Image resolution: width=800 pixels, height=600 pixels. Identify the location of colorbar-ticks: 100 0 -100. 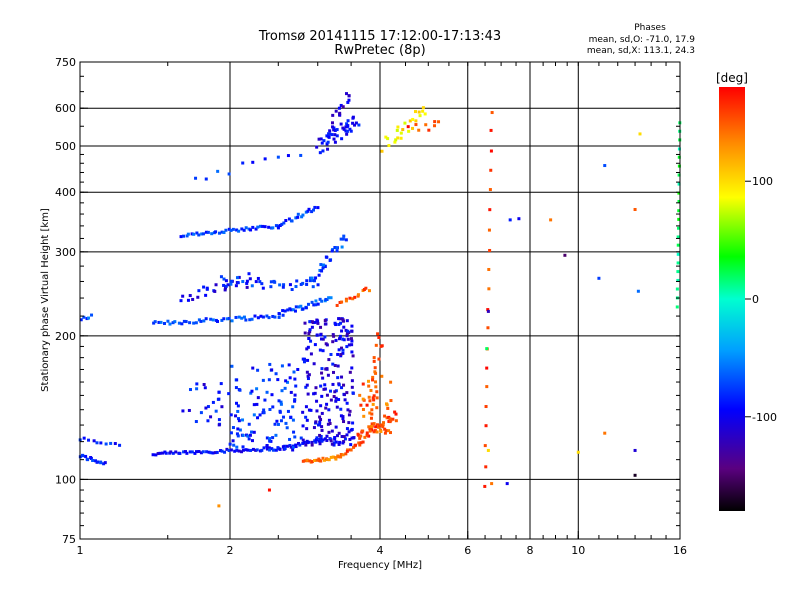
(761, 299).